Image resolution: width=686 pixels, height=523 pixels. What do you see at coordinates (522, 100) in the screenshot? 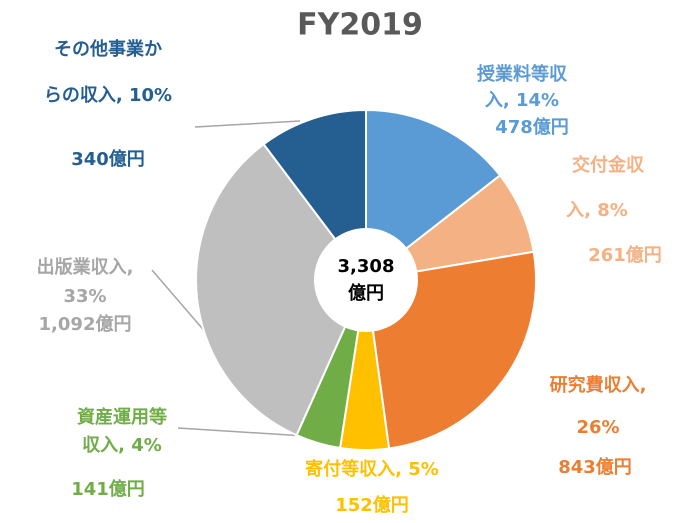
I see `slice-label: 入, 14%` at bounding box center [522, 100].